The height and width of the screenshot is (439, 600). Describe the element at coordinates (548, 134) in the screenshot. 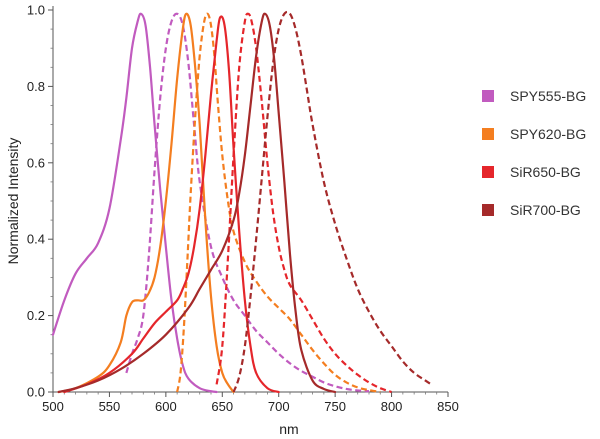

I see `legend-label-spy620-bg: SPY620-BG` at that location.